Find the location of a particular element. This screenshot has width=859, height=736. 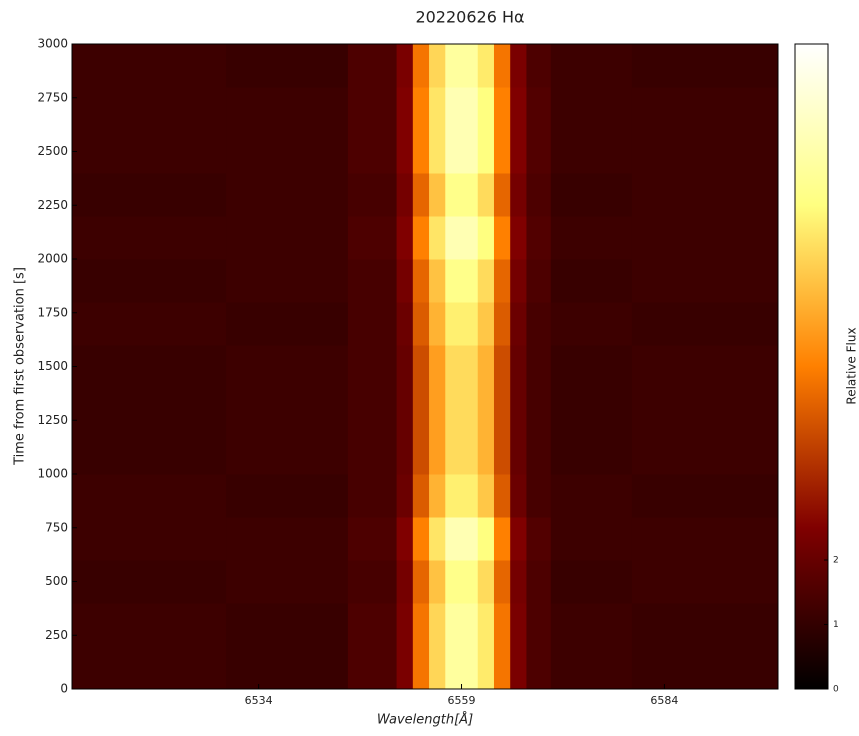

x-tick-label: 6534 is located at coordinates (259, 700).